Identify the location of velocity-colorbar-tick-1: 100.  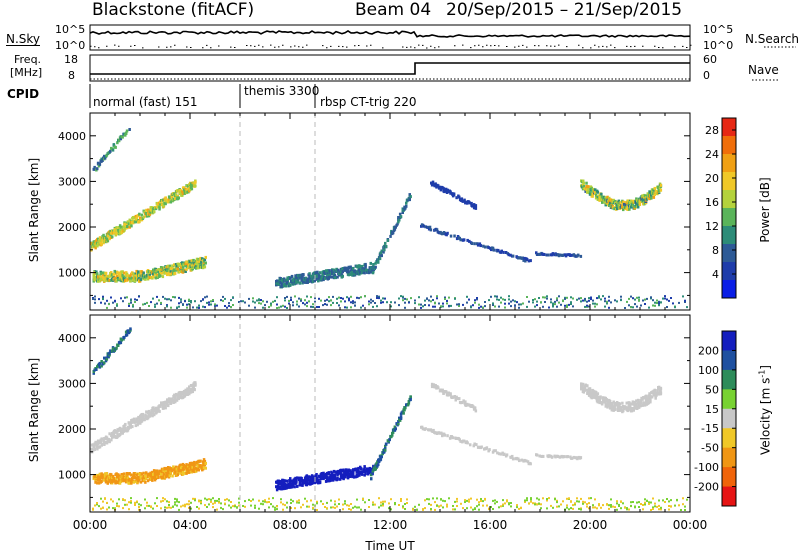
(708, 370).